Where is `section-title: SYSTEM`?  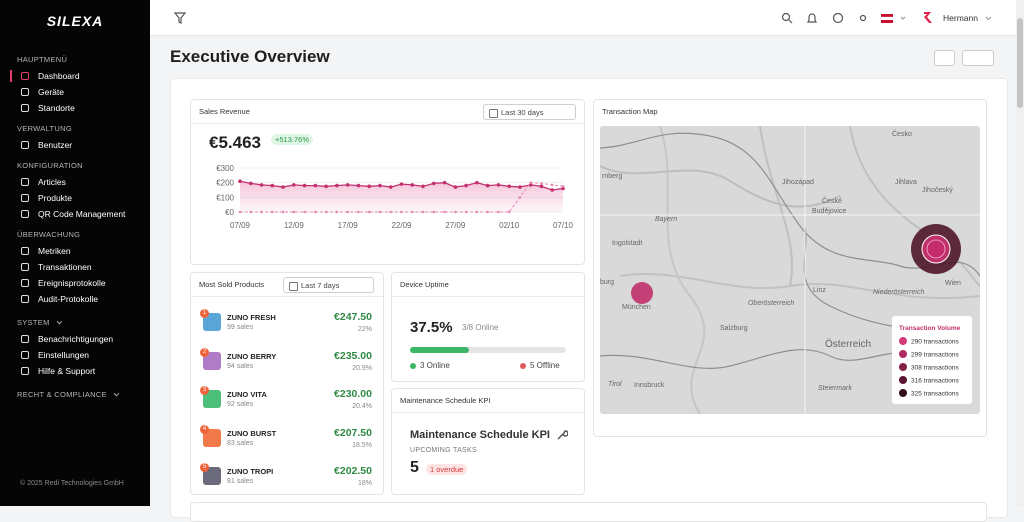
section-title: SYSTEM is located at coordinates (75, 323).